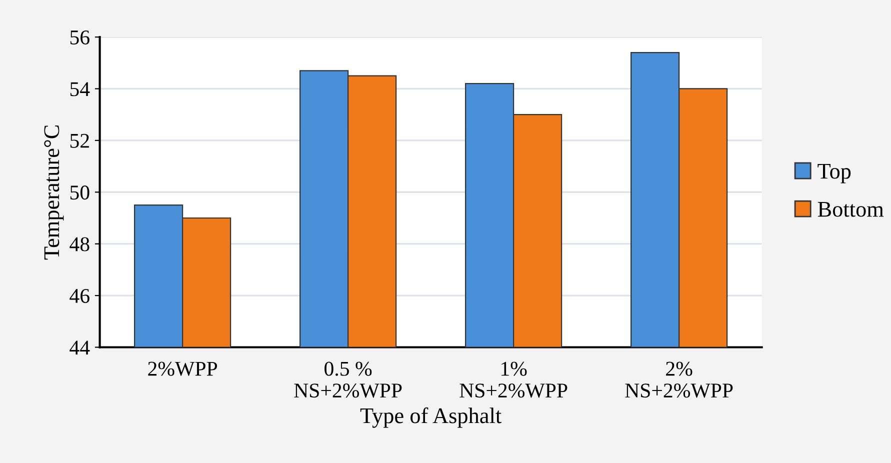 This screenshot has width=891, height=463. What do you see at coordinates (80, 347) in the screenshot?
I see `y-tick-label: 44` at bounding box center [80, 347].